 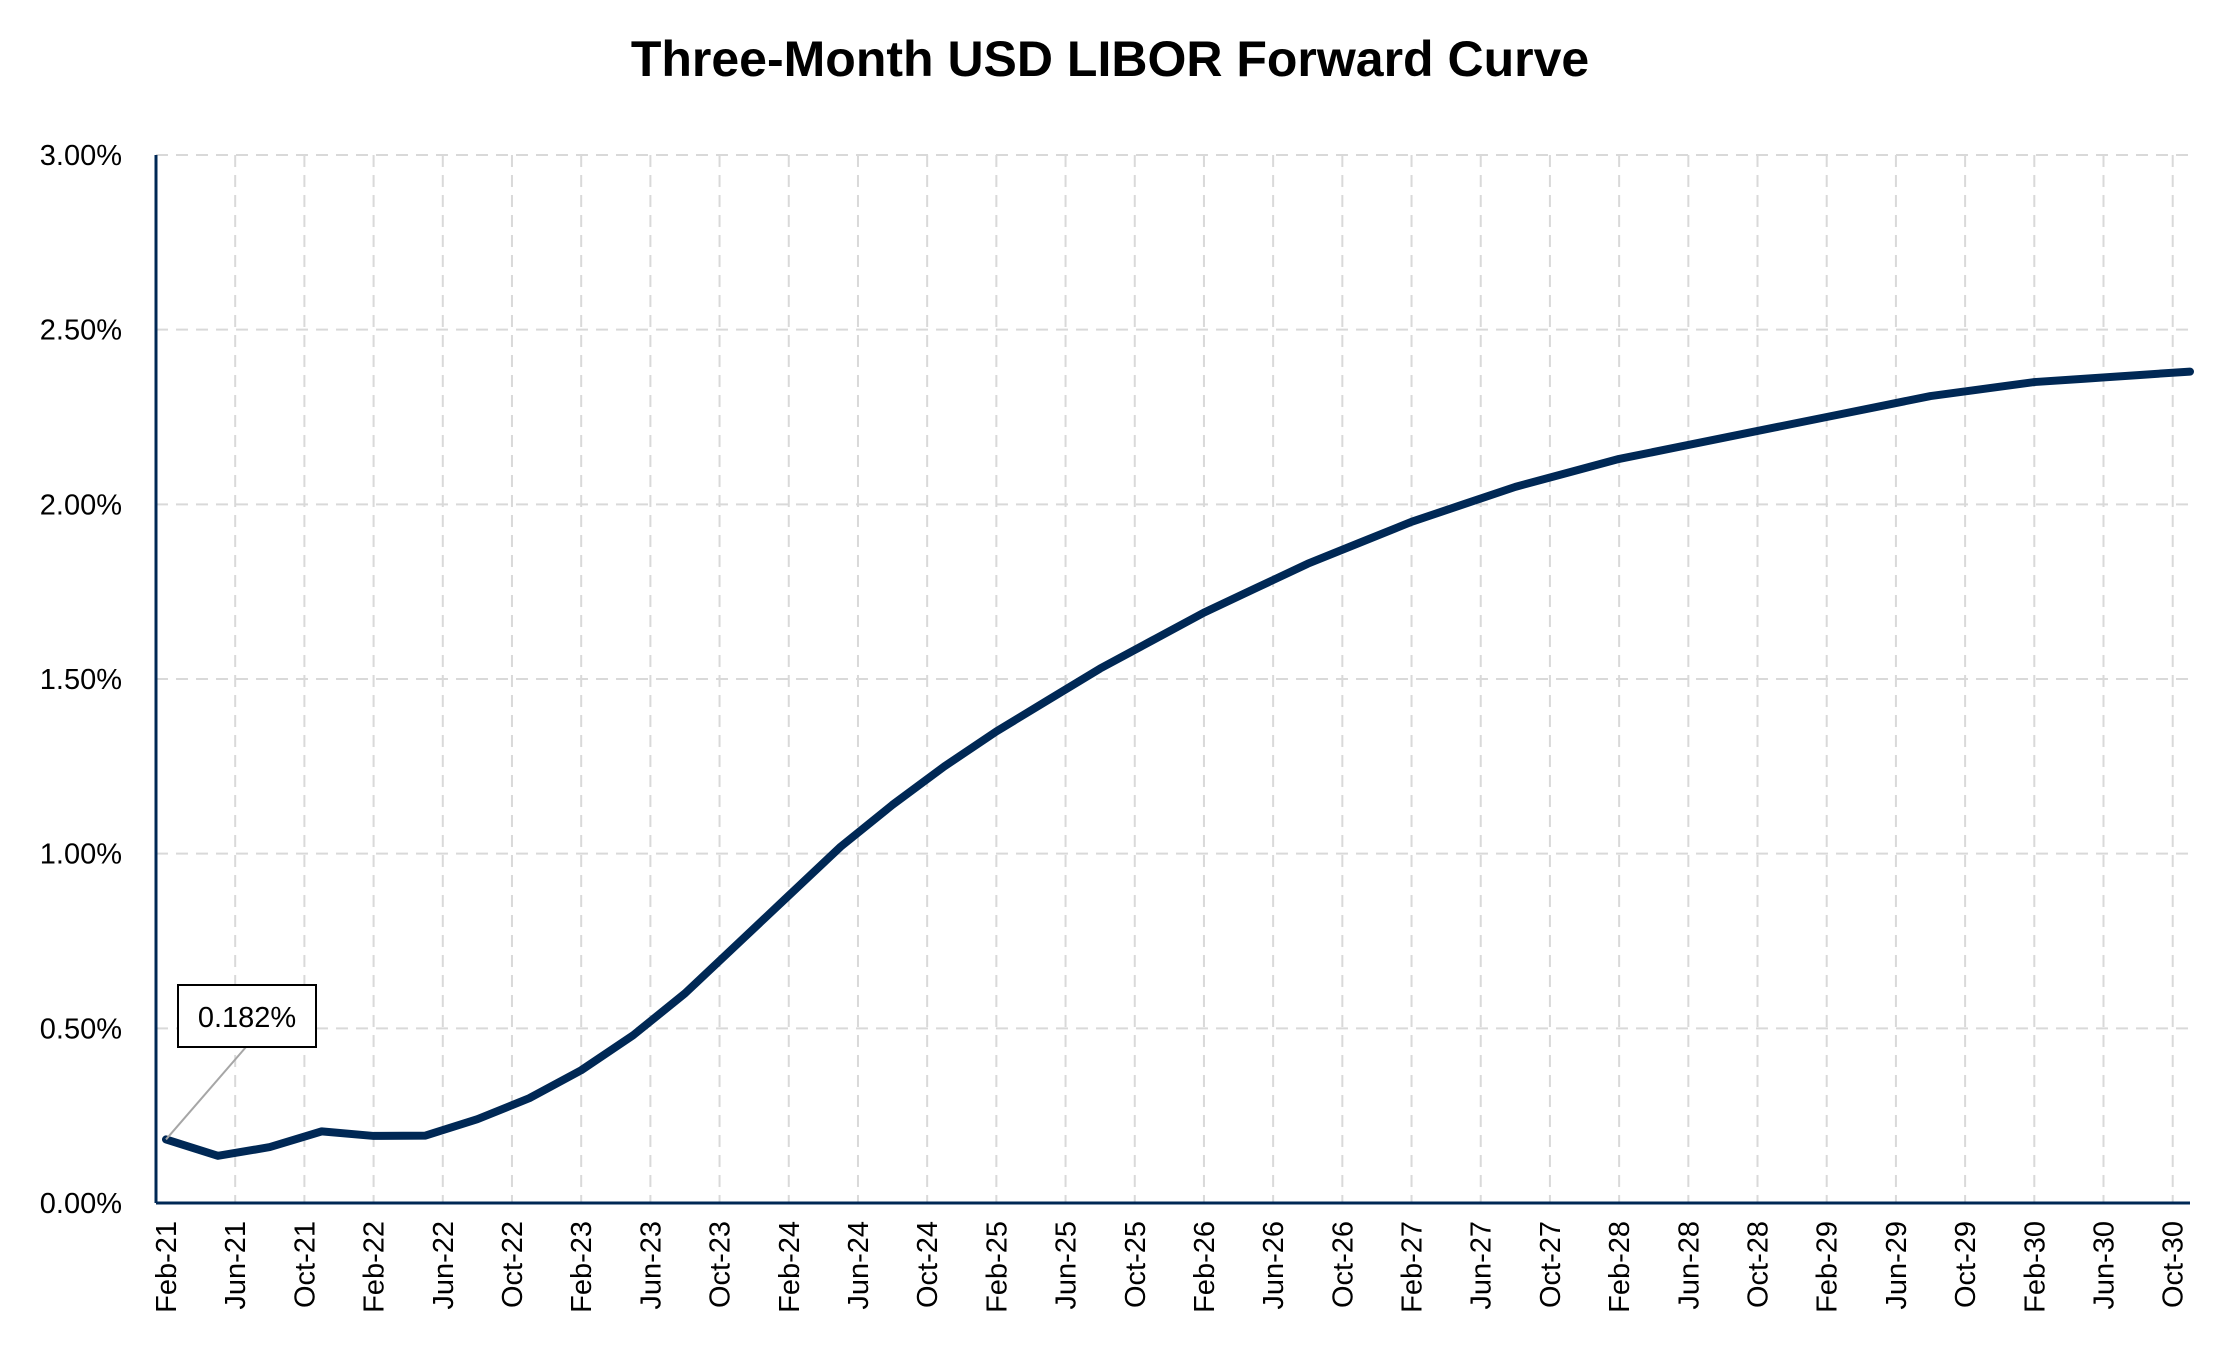 I want to click on x-tick-label: Oct-25, so click(x=1136, y=1264).